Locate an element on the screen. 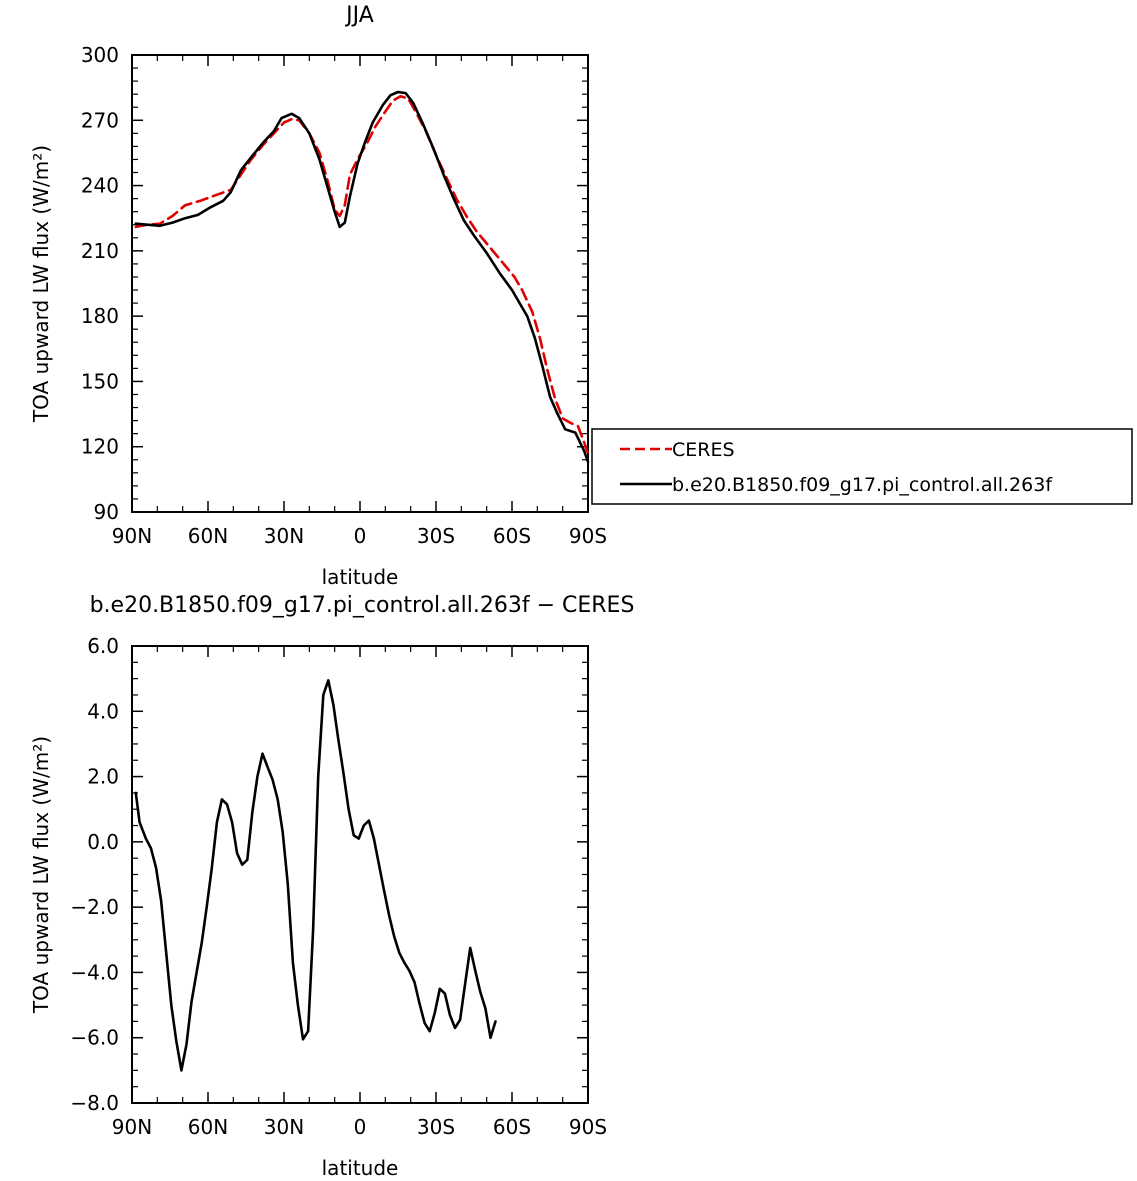 The image size is (1137, 1181). y-tick-label: 0.0 is located at coordinates (103, 842).